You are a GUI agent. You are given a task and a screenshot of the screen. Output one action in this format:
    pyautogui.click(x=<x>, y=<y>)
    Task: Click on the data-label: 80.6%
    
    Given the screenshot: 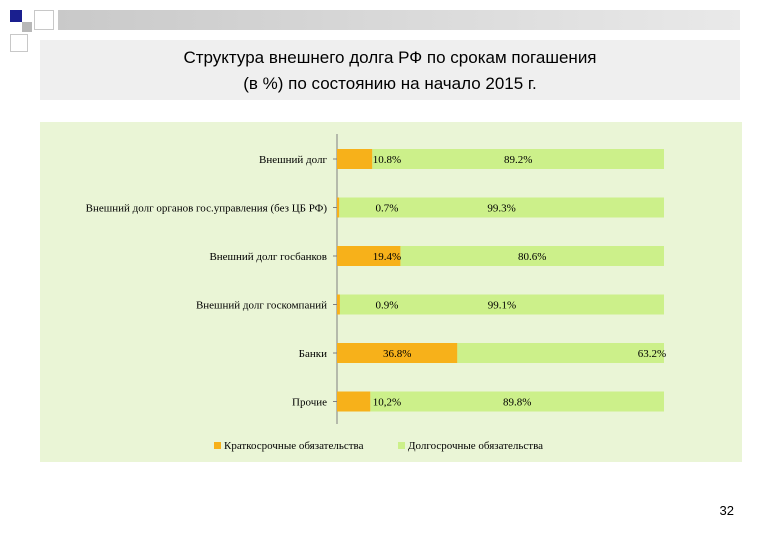 What is the action you would take?
    pyautogui.click(x=532, y=257)
    